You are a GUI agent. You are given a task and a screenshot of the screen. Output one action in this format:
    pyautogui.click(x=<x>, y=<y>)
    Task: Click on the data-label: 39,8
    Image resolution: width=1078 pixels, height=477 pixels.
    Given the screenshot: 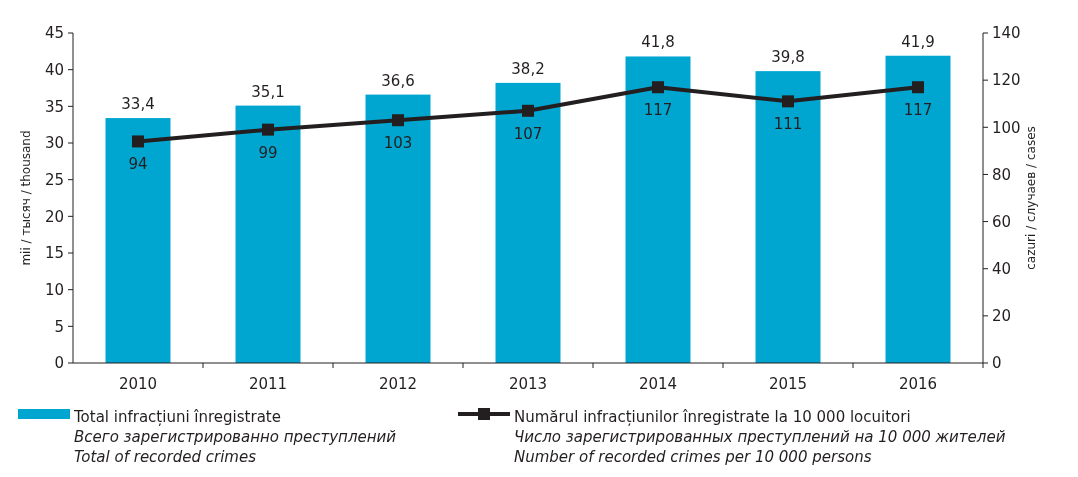 What is the action you would take?
    pyautogui.click(x=788, y=57)
    